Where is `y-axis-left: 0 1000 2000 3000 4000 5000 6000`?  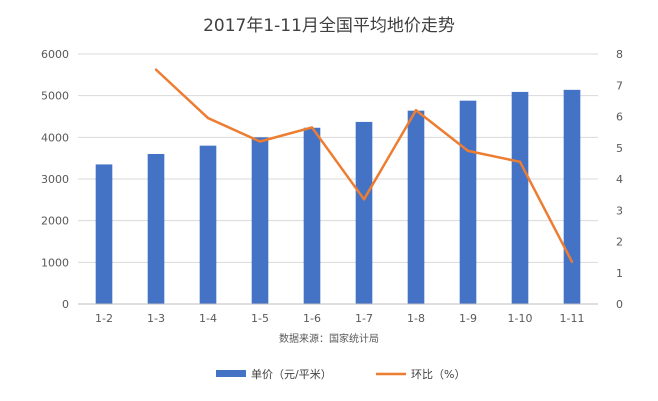 y-axis-left: 0 1000 2000 3000 4000 5000 6000 is located at coordinates (55, 179).